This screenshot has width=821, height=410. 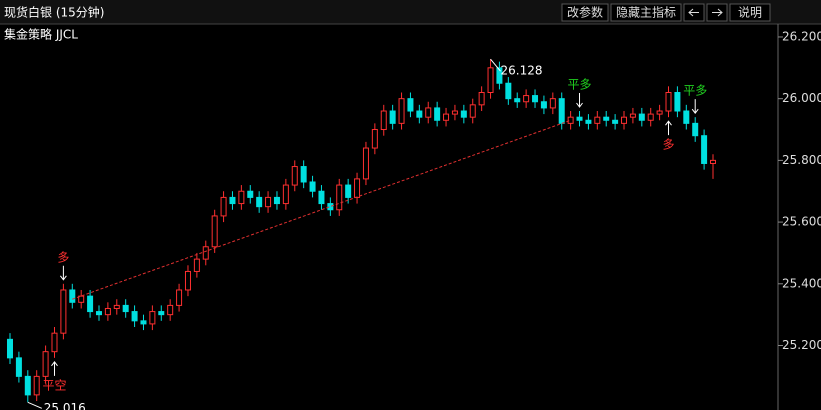 What do you see at coordinates (801, 36) in the screenshot?
I see `y-tick-label: 26.200` at bounding box center [801, 36].